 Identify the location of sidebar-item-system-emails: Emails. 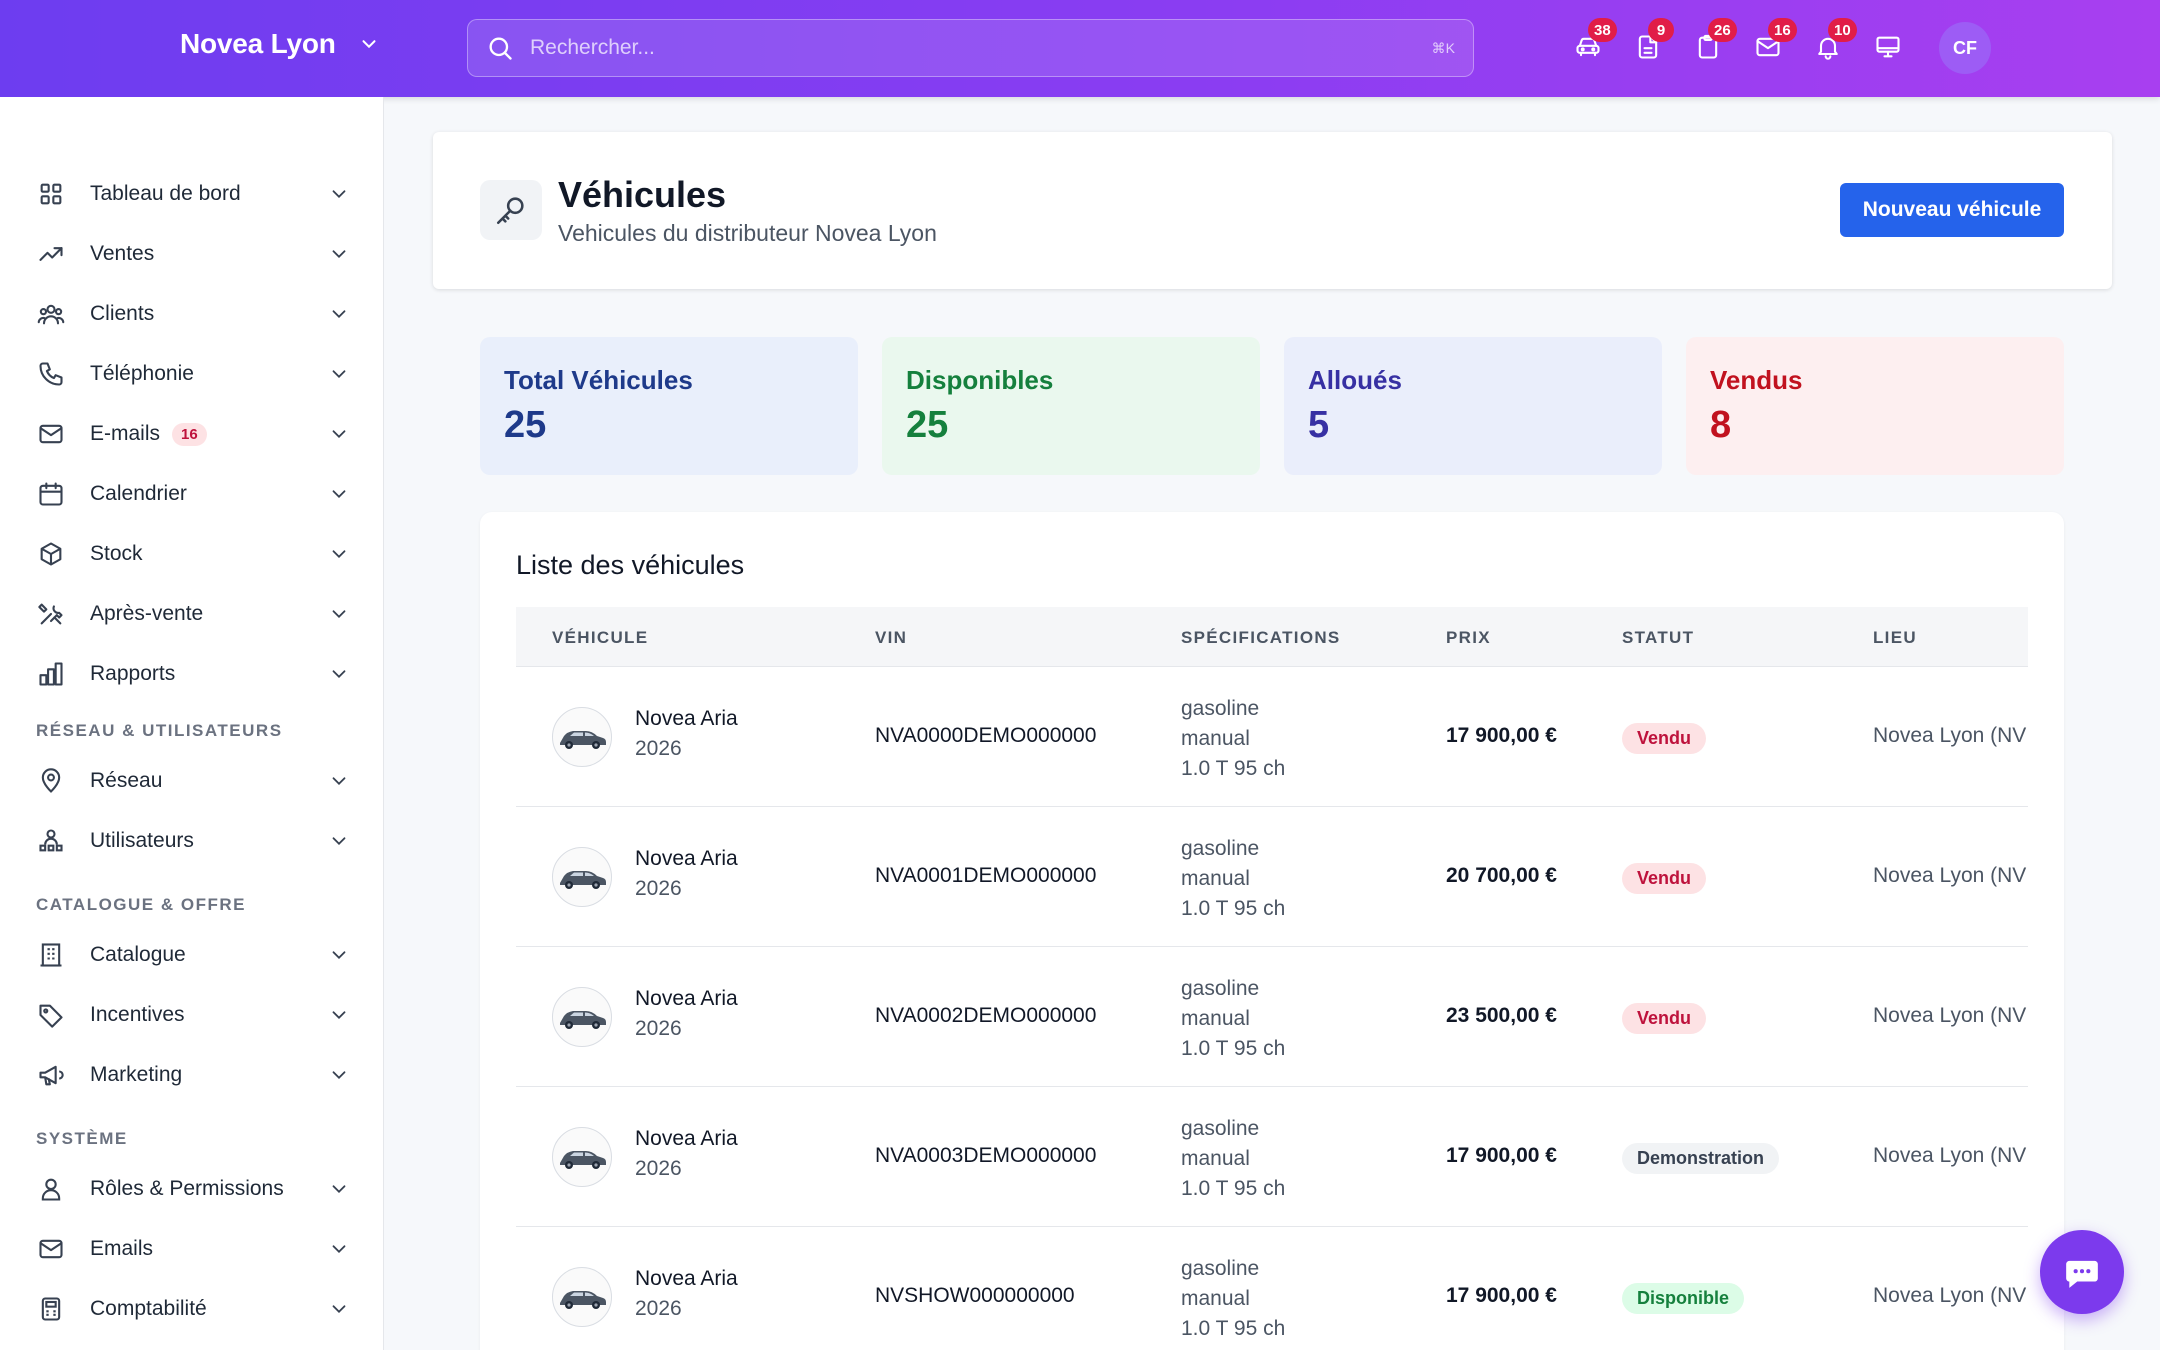
(193, 1249).